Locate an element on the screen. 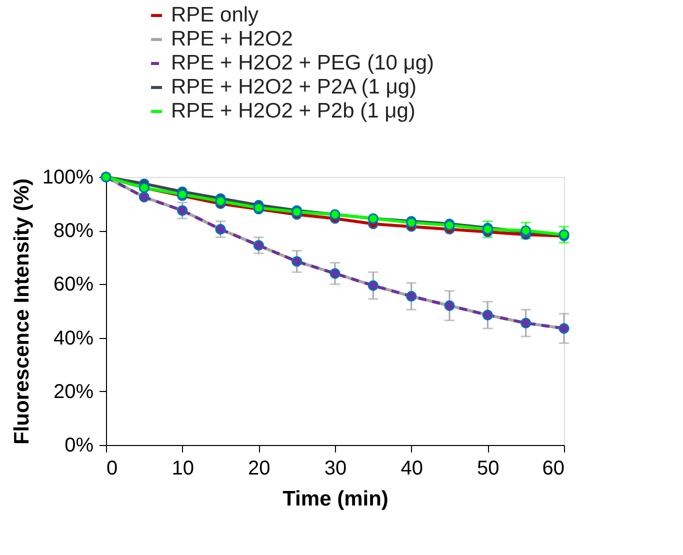 The width and height of the screenshot is (683, 555). y-tick-label: 40% is located at coordinates (73, 338).